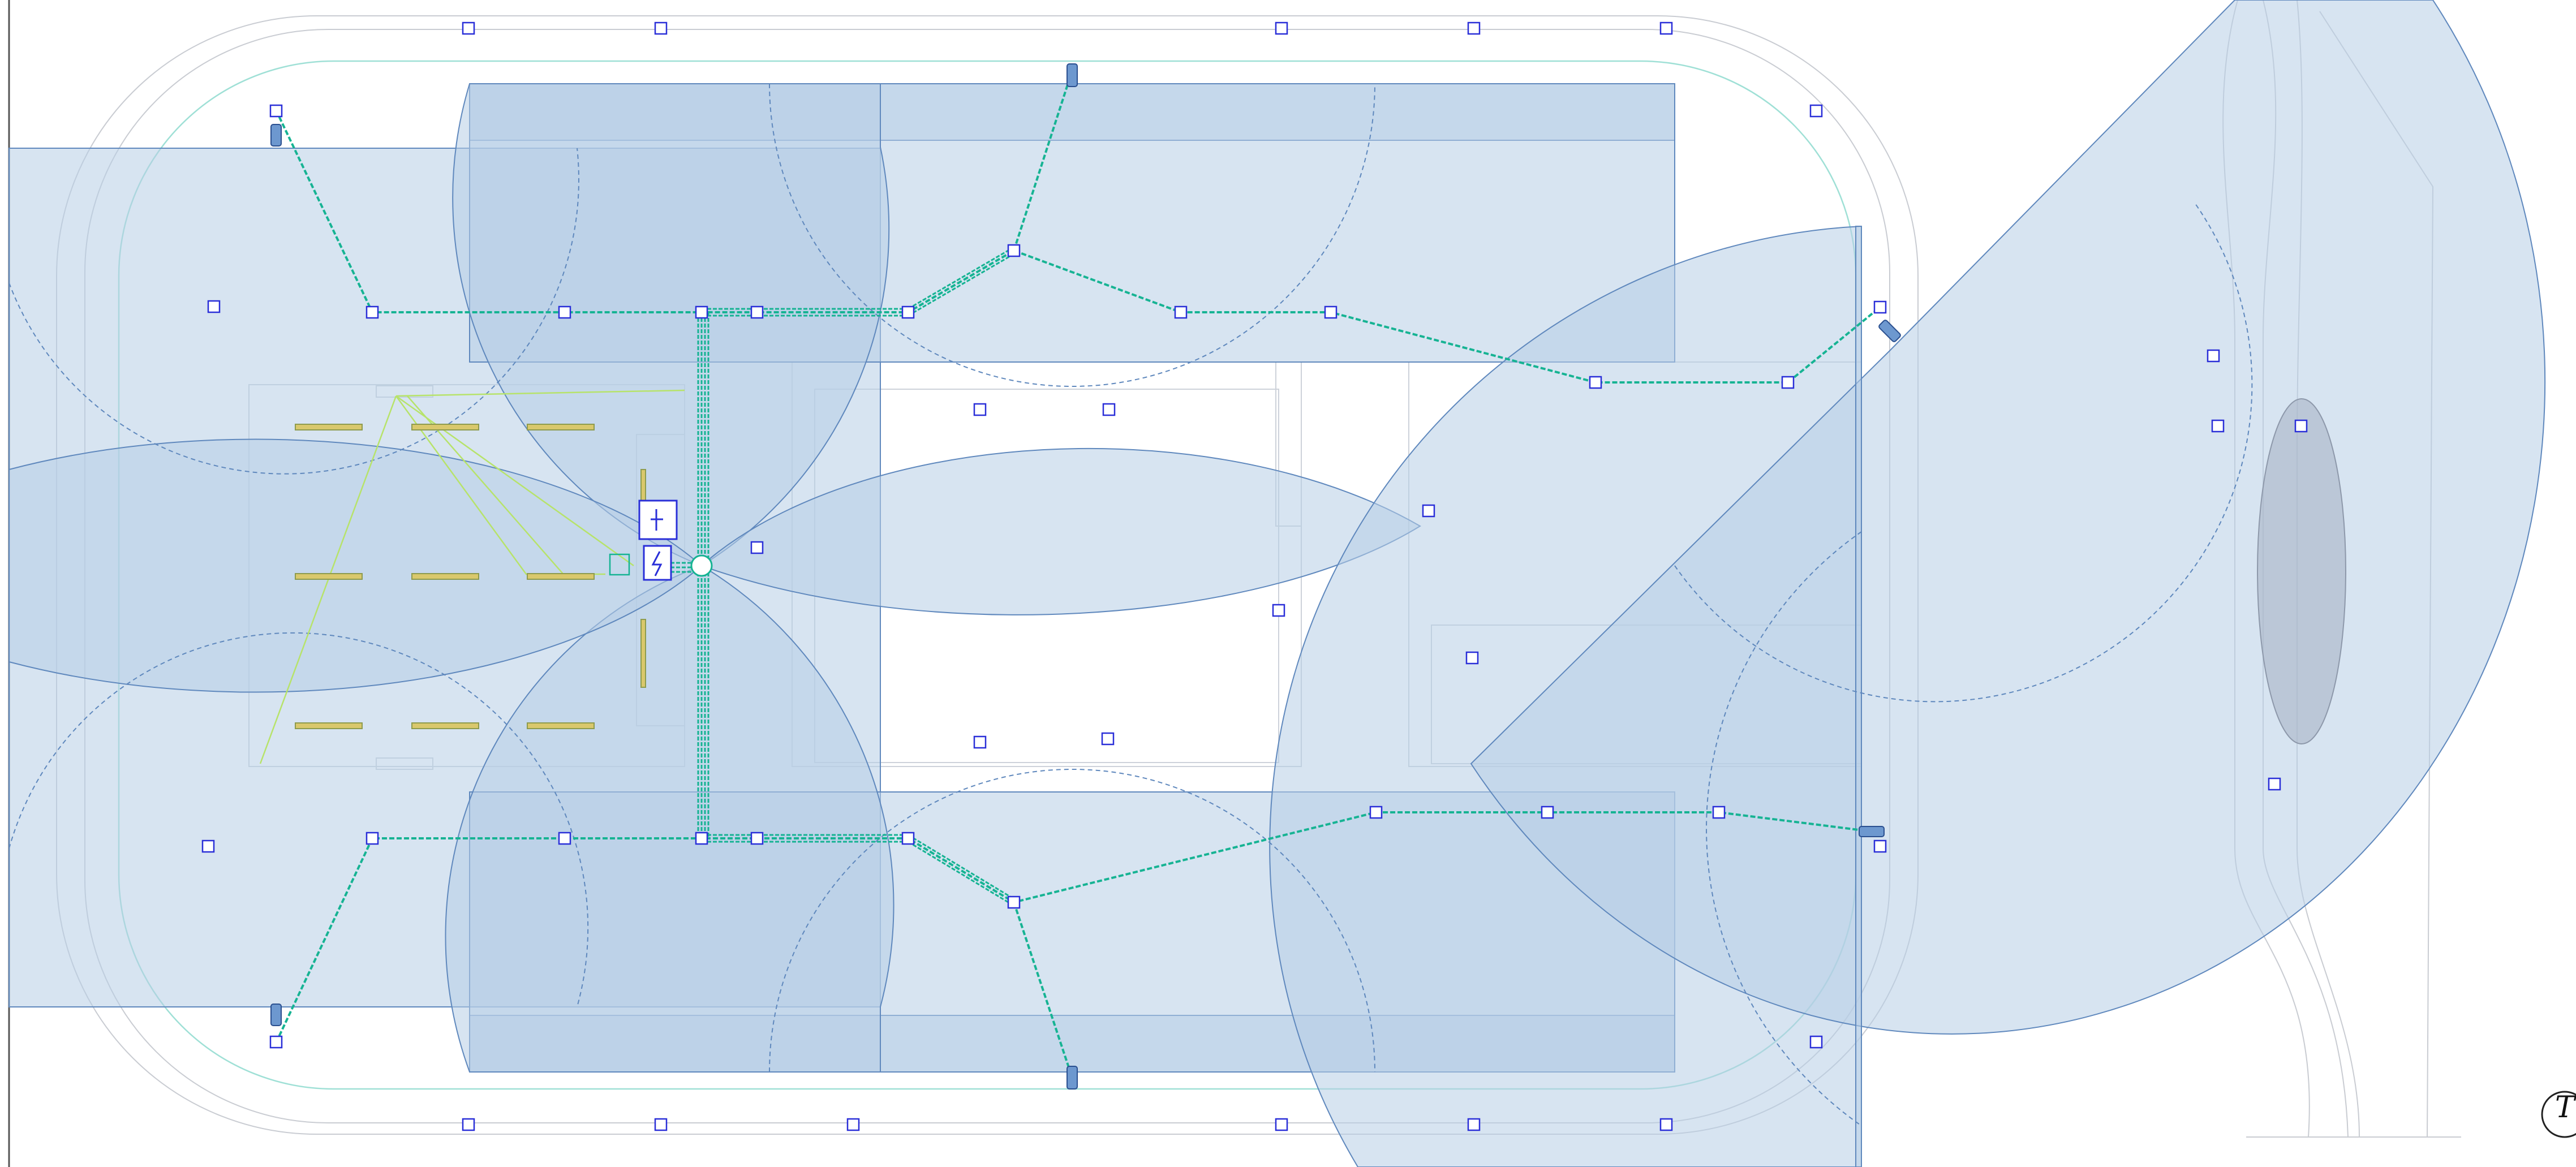 This screenshot has width=2576, height=1167. I want to click on hub-circle, so click(701, 566).